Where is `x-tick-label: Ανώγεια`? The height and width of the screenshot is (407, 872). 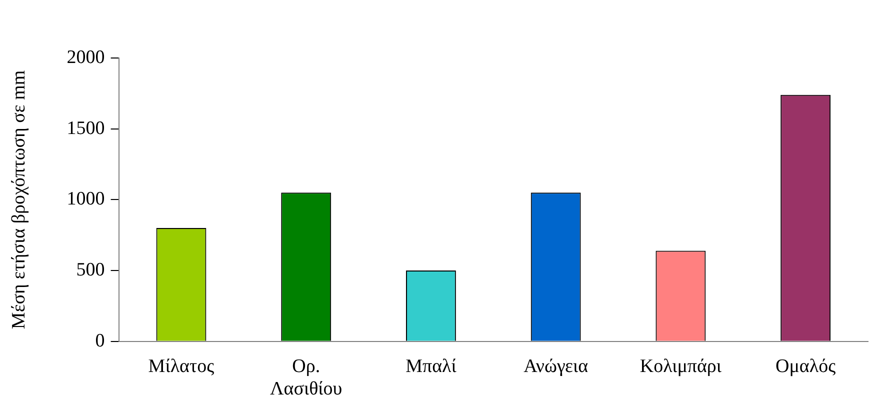
x-tick-label: Ανώγεια is located at coordinates (556, 366).